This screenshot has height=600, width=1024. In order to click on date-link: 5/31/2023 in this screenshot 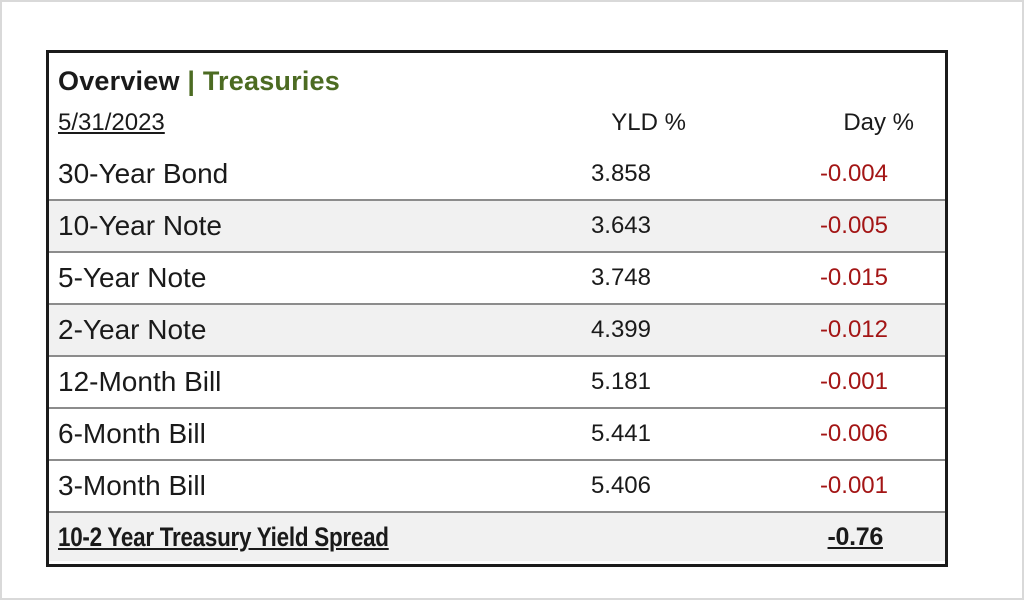, I will do `click(111, 122)`.